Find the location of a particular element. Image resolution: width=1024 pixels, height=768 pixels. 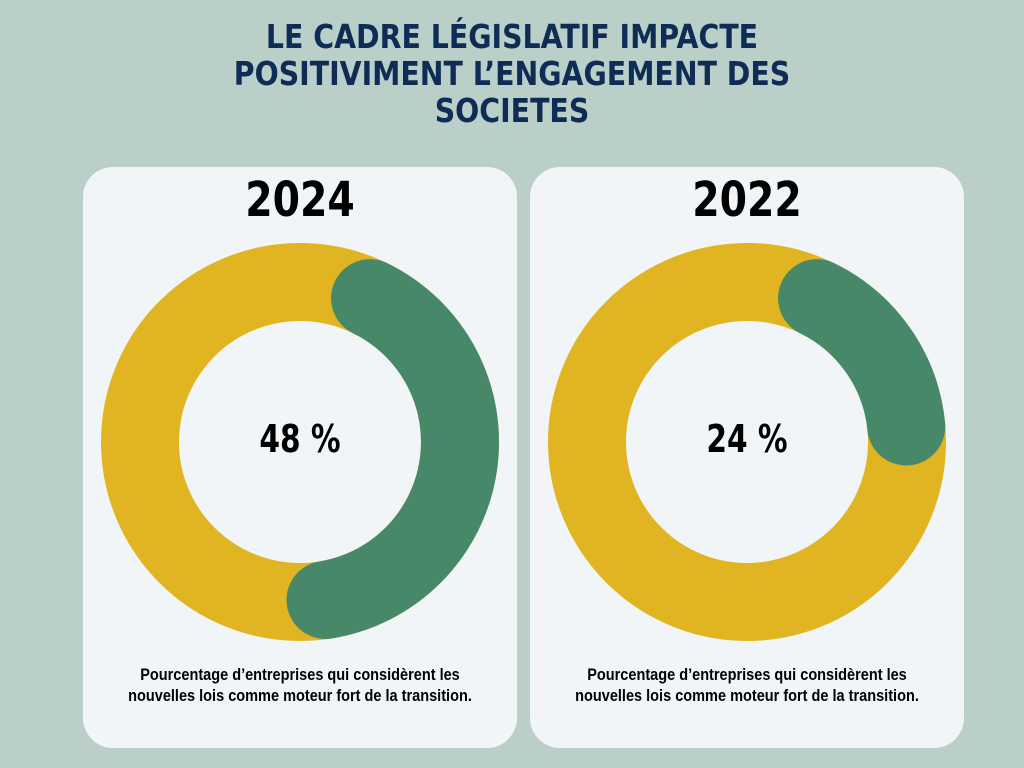

chart-year-label: 2022 is located at coordinates (747, 200).